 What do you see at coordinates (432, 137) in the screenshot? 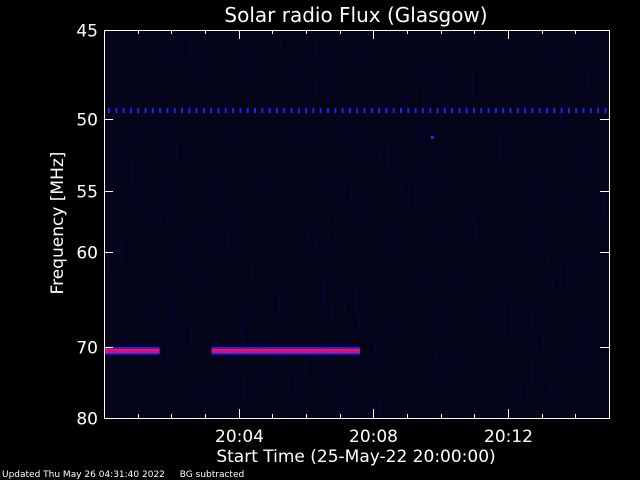
I see `signal-point` at bounding box center [432, 137].